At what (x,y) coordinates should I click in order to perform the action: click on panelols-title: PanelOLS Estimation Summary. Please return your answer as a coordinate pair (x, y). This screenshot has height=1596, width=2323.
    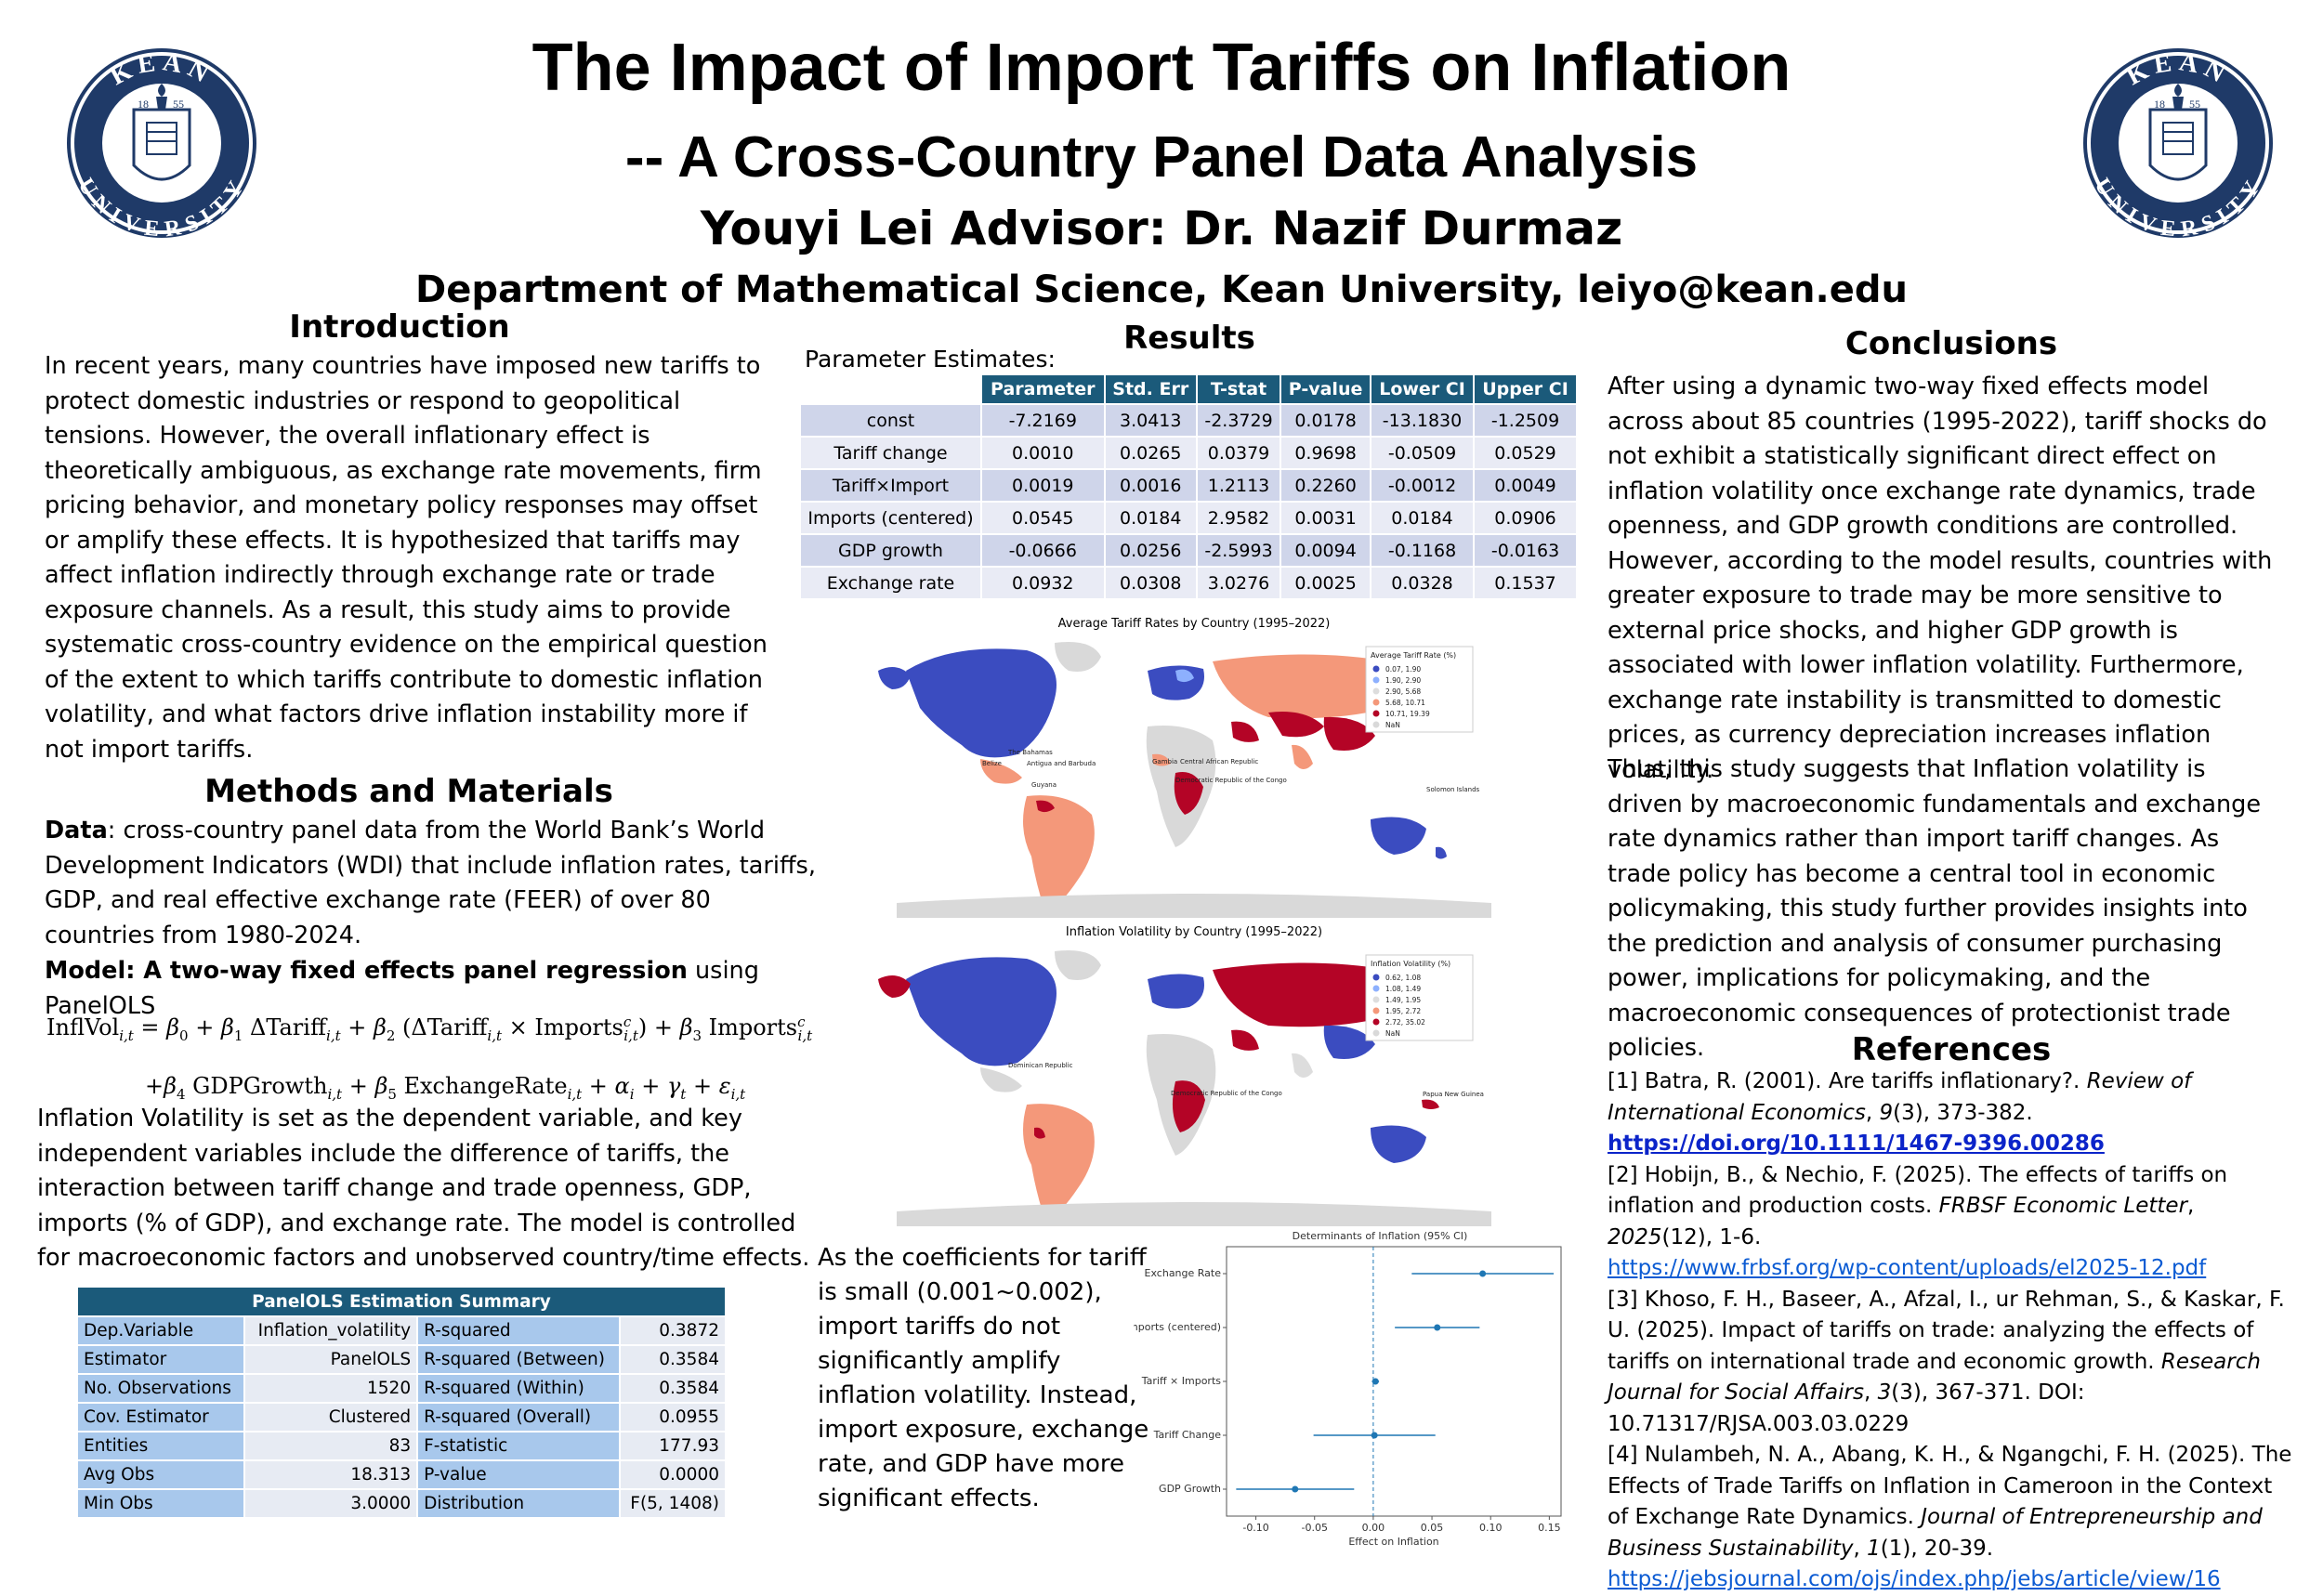
    Looking at the image, I should click on (401, 1302).